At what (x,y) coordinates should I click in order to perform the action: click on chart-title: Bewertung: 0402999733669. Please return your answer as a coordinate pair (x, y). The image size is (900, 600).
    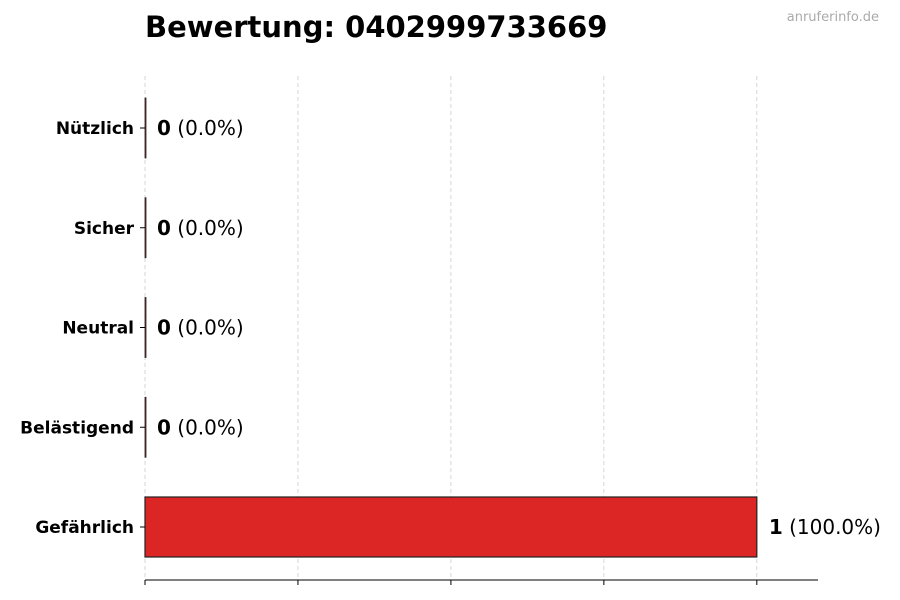
    Looking at the image, I should click on (376, 27).